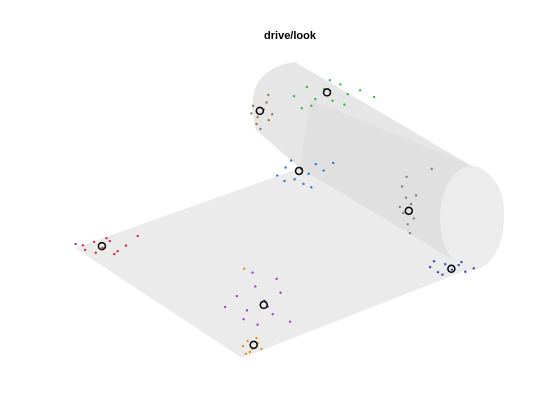 The image size is (560, 420). I want to click on chart-title: drive/look, so click(290, 36).